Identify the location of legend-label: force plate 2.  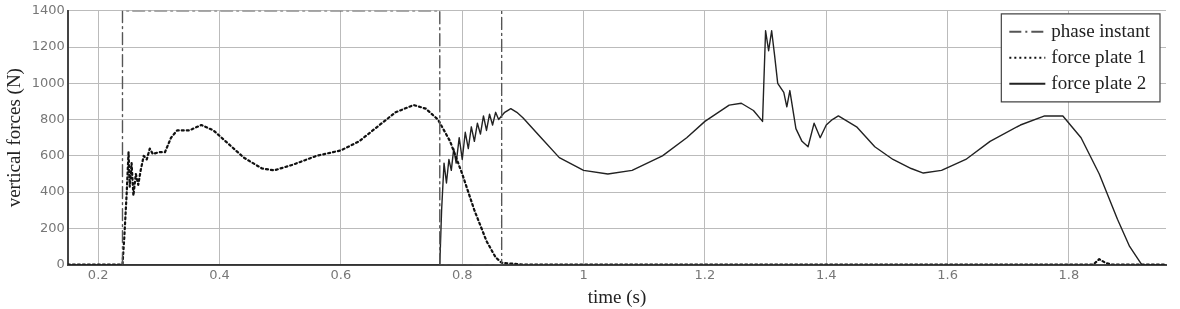
(1099, 82).